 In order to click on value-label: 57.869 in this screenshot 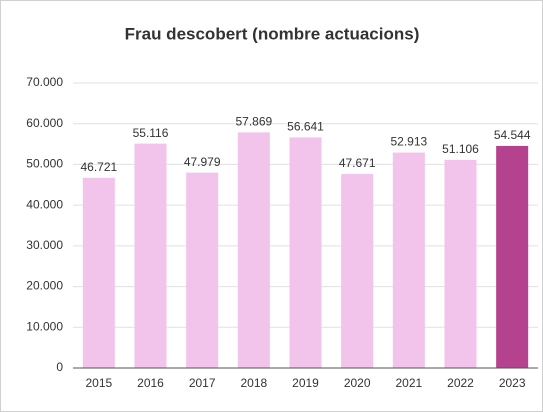, I will do `click(253, 122)`.